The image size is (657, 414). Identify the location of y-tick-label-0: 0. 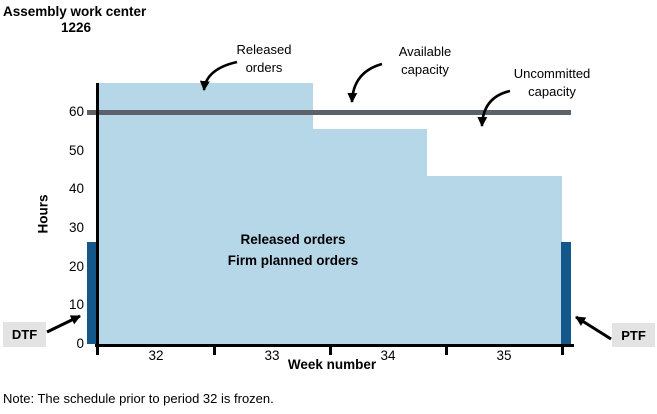
(80, 343).